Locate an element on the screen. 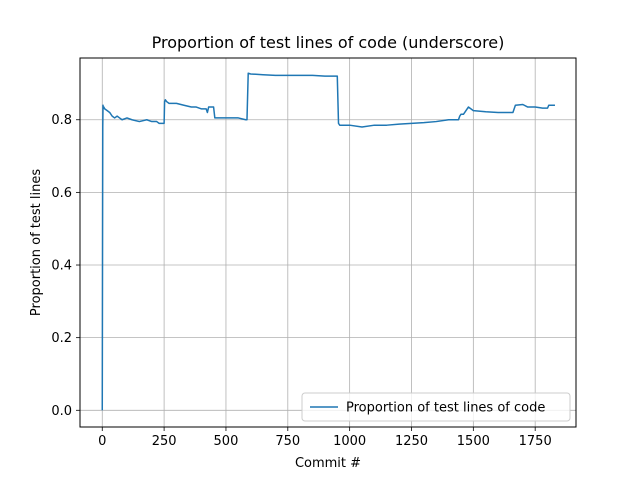 The image size is (640, 480). y-tick-label: 0.4 is located at coordinates (61, 266).